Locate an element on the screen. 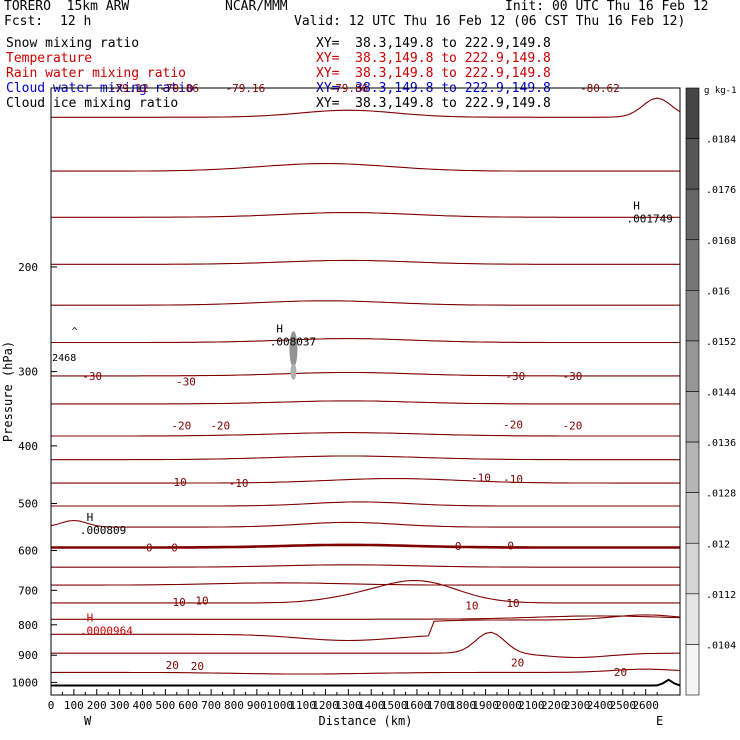 The image size is (740, 740). y-tick-label: 200 is located at coordinates (28, 267).